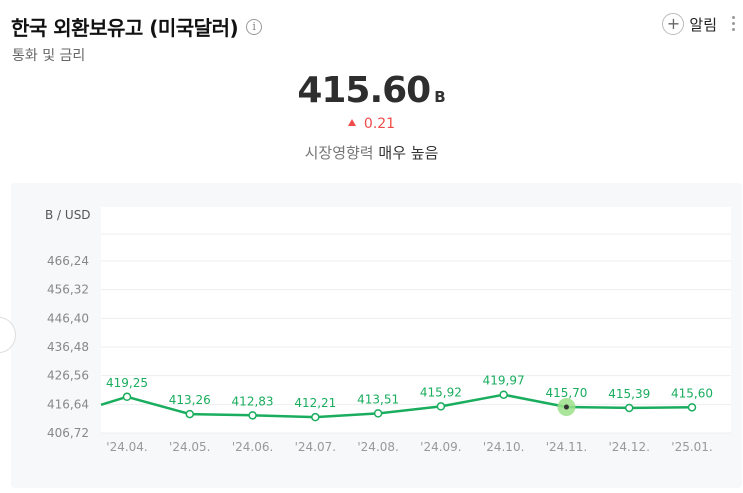 This screenshot has height=493, width=743. Describe the element at coordinates (68, 433) in the screenshot. I see `y-tick-label: 406,72` at that location.